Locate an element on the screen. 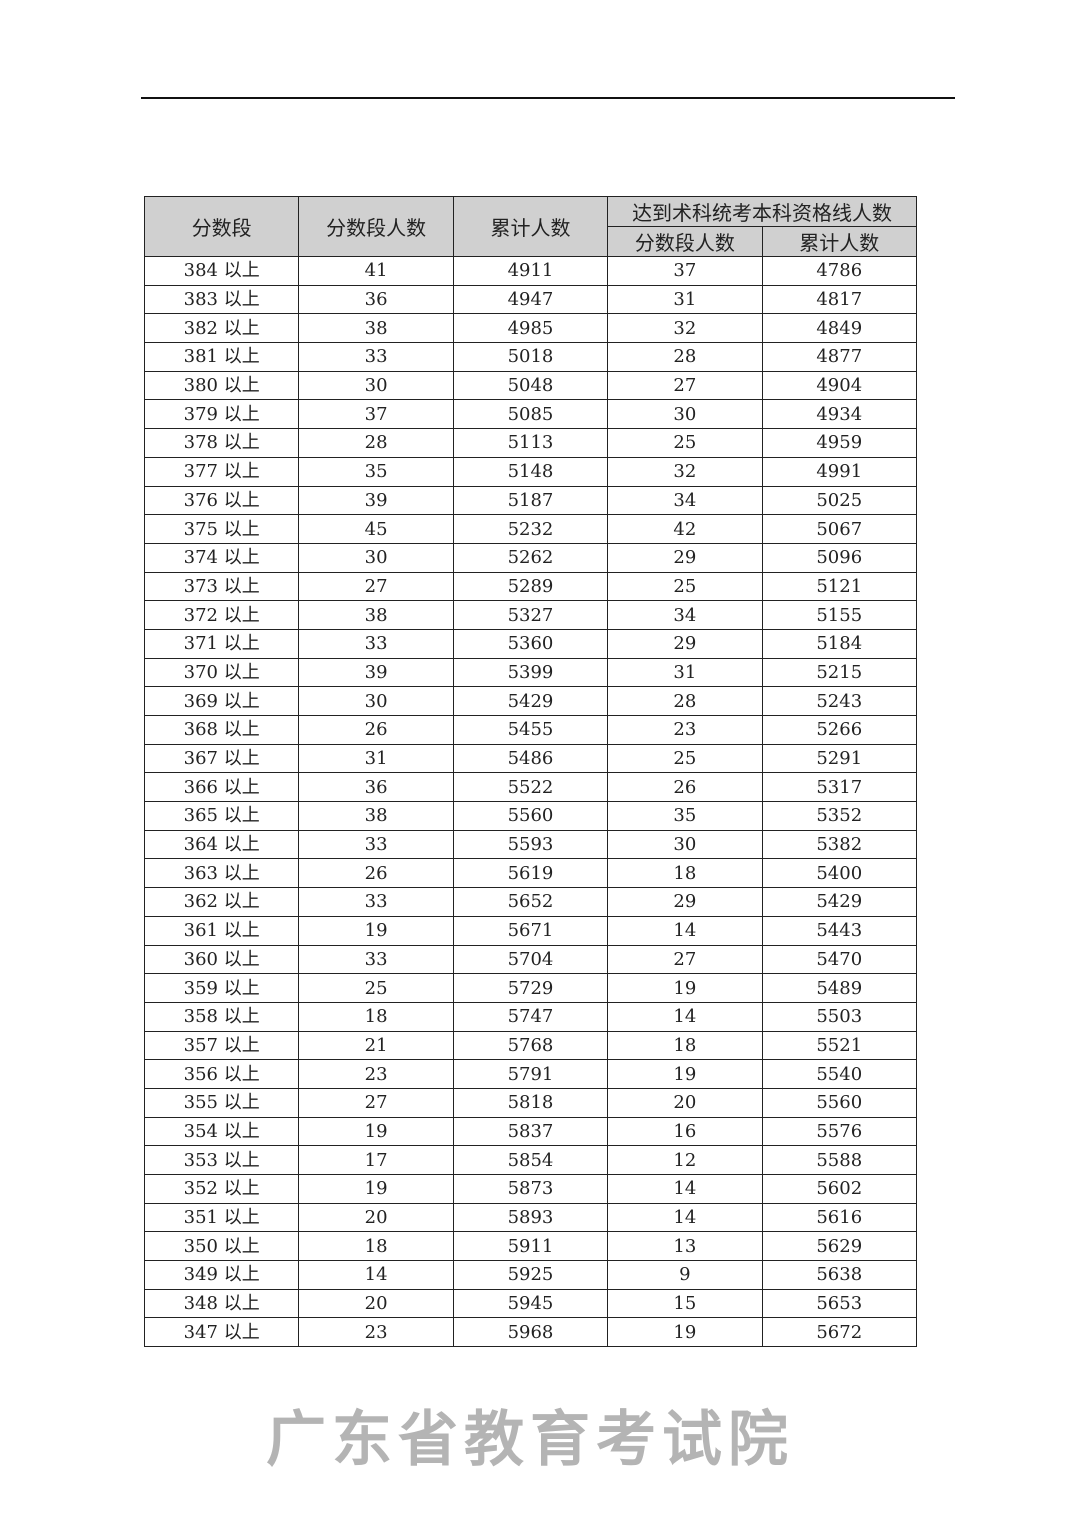  cell-qualified-cumulative: 5215 is located at coordinates (839, 672).